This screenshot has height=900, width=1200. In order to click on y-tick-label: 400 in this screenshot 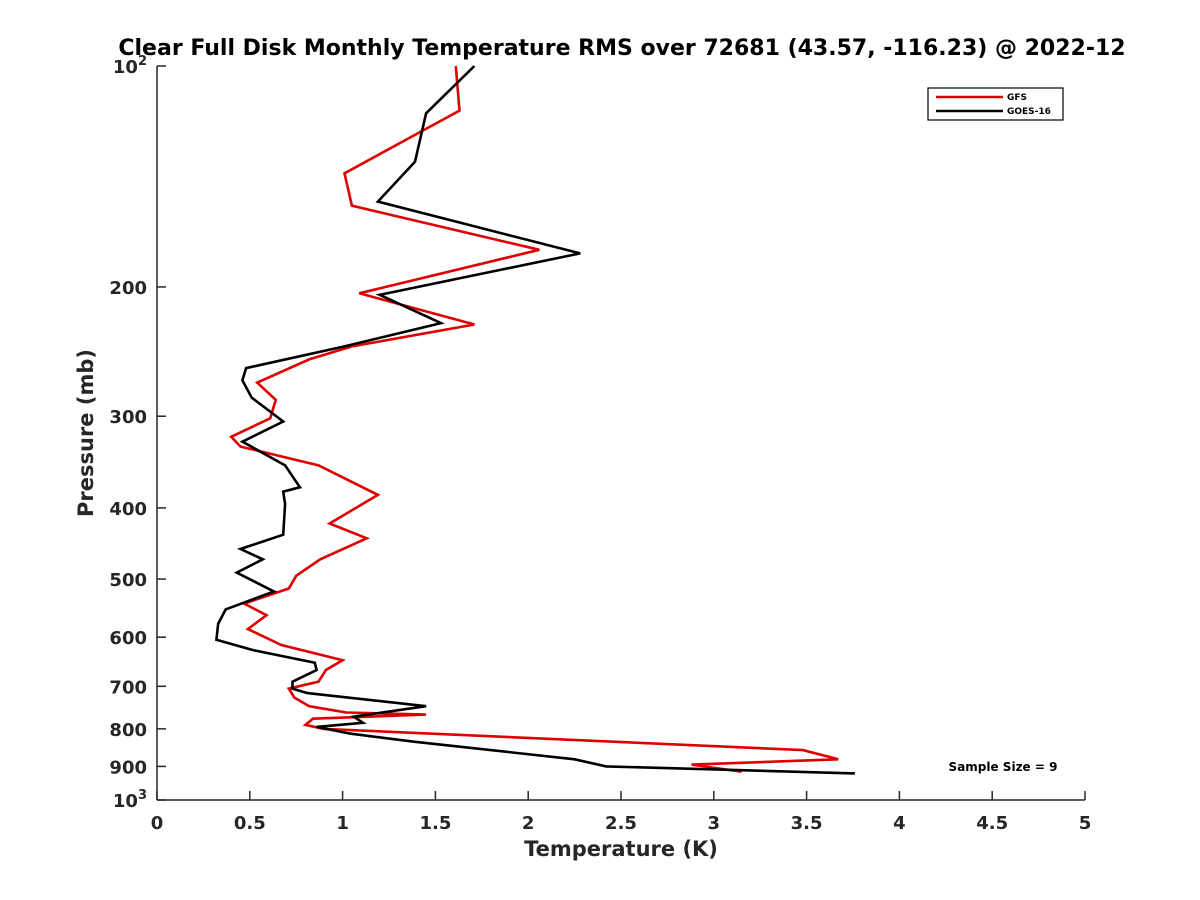, I will do `click(128, 509)`.